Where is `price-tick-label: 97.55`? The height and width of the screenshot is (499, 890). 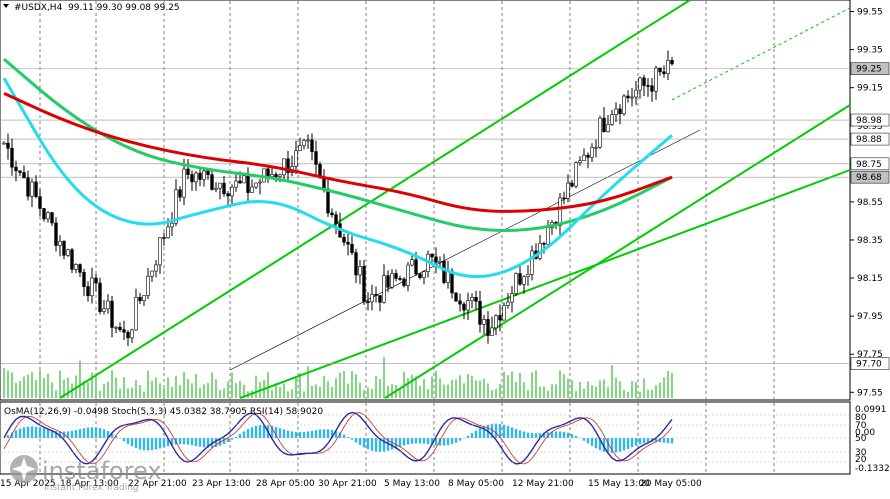 price-tick-label: 97.55 is located at coordinates (870, 393).